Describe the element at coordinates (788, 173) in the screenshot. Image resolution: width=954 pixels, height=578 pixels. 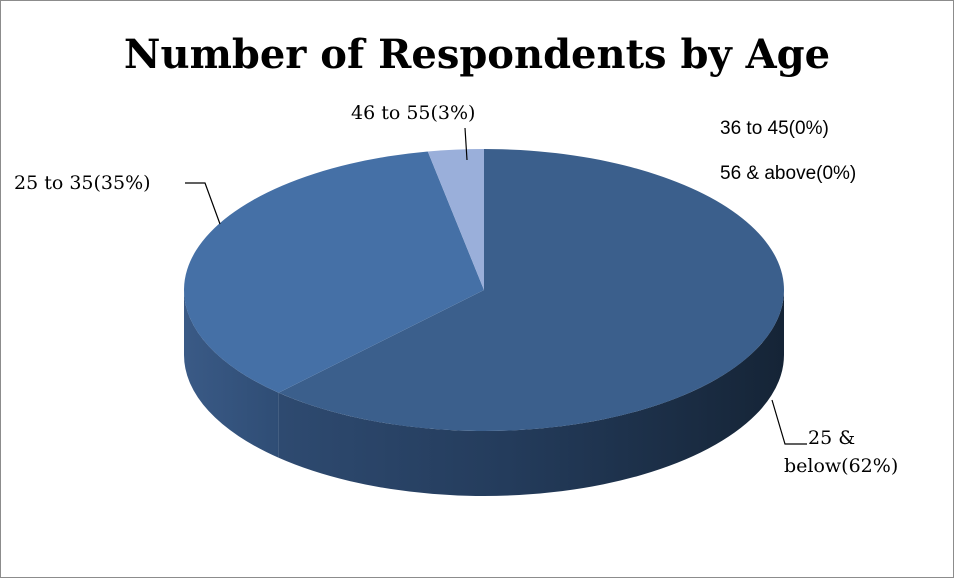
I see `slice-label-56-and-above: 56 & above(0%)` at that location.